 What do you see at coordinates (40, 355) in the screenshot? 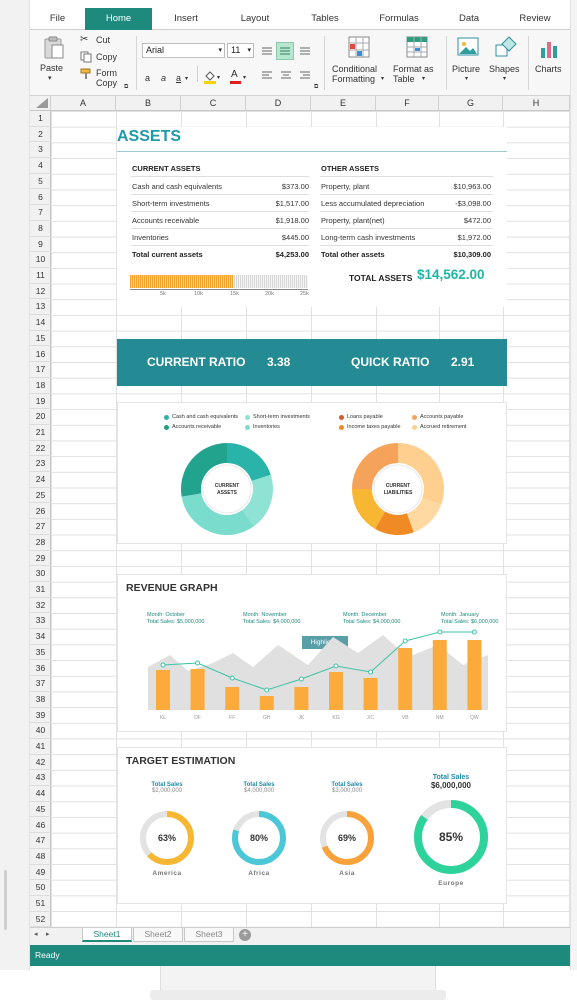
I see `row-header: 16` at bounding box center [40, 355].